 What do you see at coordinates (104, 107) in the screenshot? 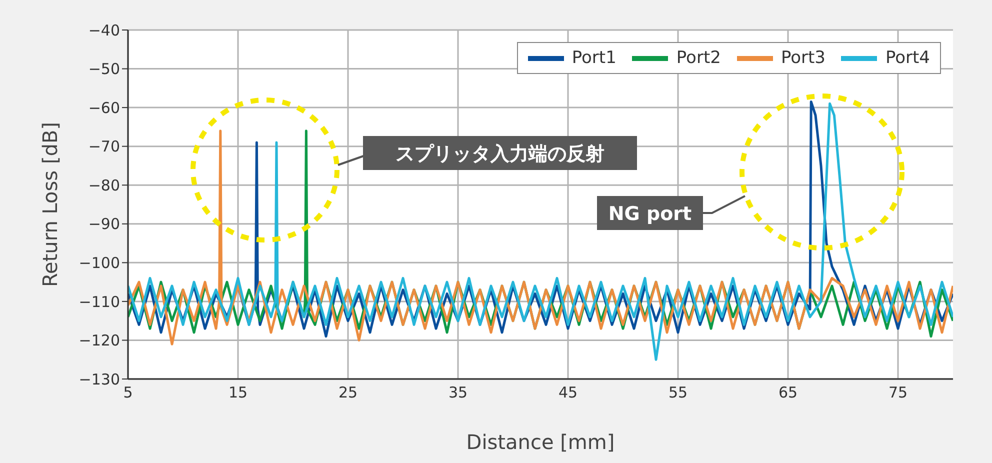
I see `y-tick-label: −60` at bounding box center [104, 107].